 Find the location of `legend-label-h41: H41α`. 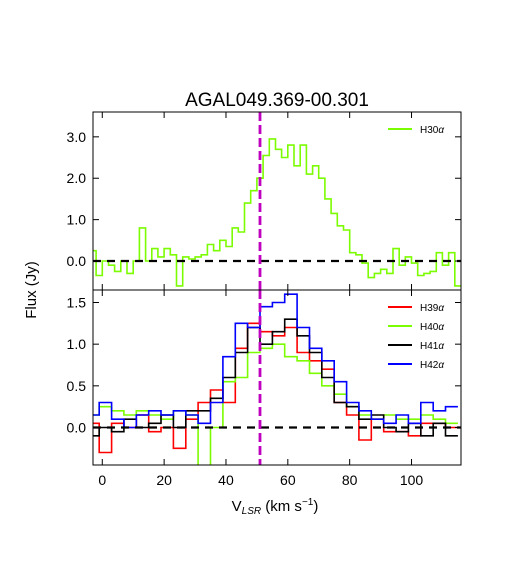

legend-label-h41: H41α is located at coordinates (432, 346).